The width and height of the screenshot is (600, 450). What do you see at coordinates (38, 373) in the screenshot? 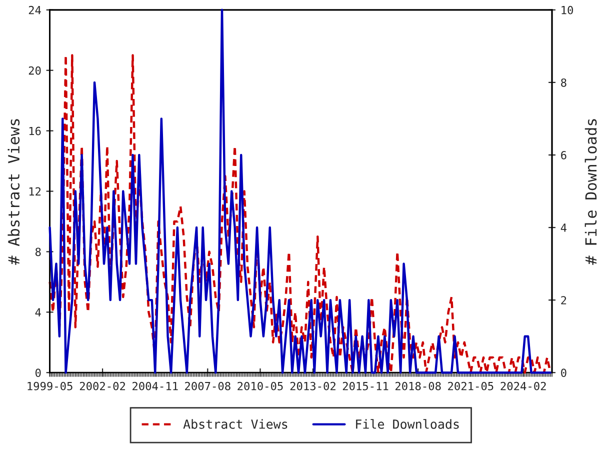
I see `y-tick-label: 0` at bounding box center [38, 373].